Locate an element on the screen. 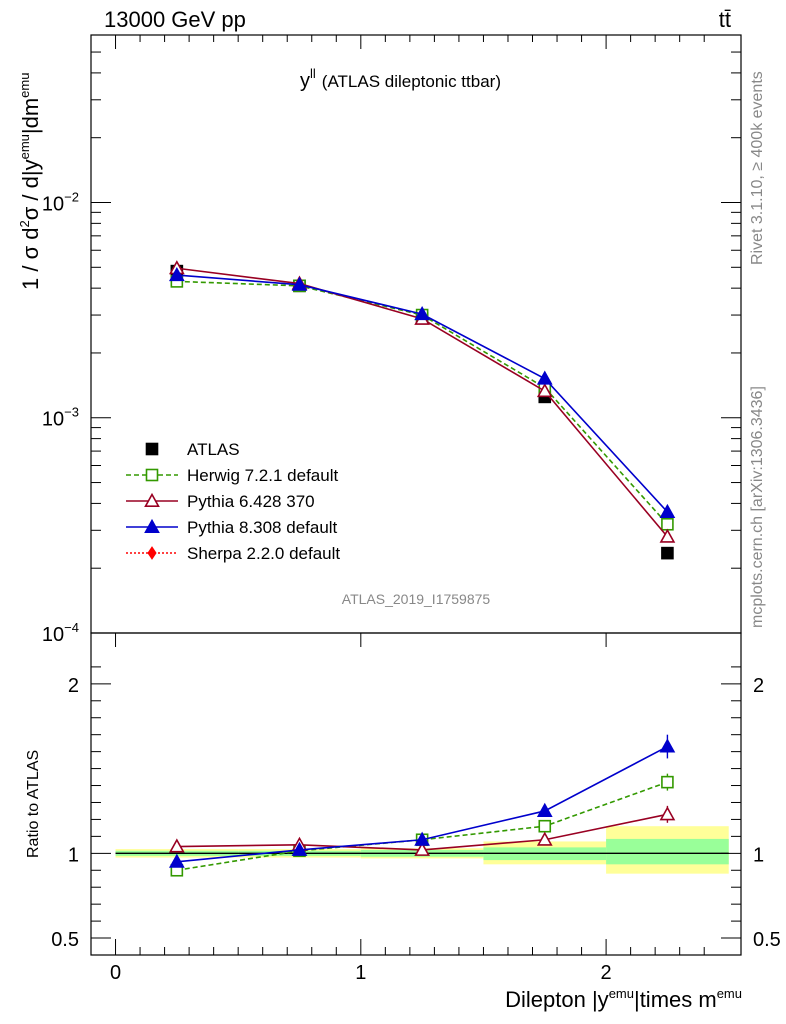 This screenshot has width=786, height=1024. main-ytick-label: 10⁻³ is located at coordinates (60, 418).